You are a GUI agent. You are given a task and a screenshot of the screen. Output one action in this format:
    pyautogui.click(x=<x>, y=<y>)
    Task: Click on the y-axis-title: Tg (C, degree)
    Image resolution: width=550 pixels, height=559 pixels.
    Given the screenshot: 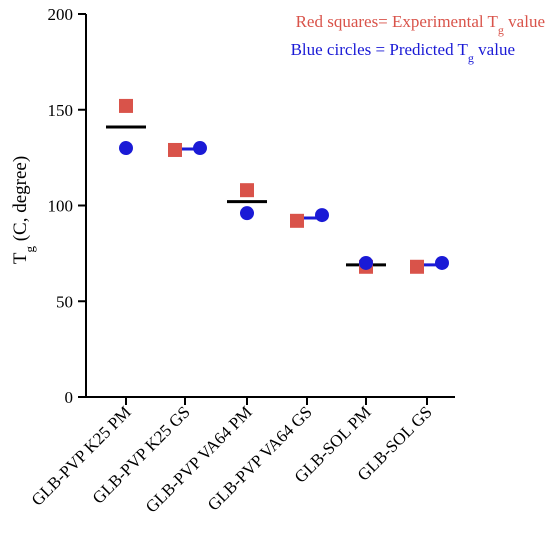 What is the action you would take?
    pyautogui.click(x=23, y=210)
    